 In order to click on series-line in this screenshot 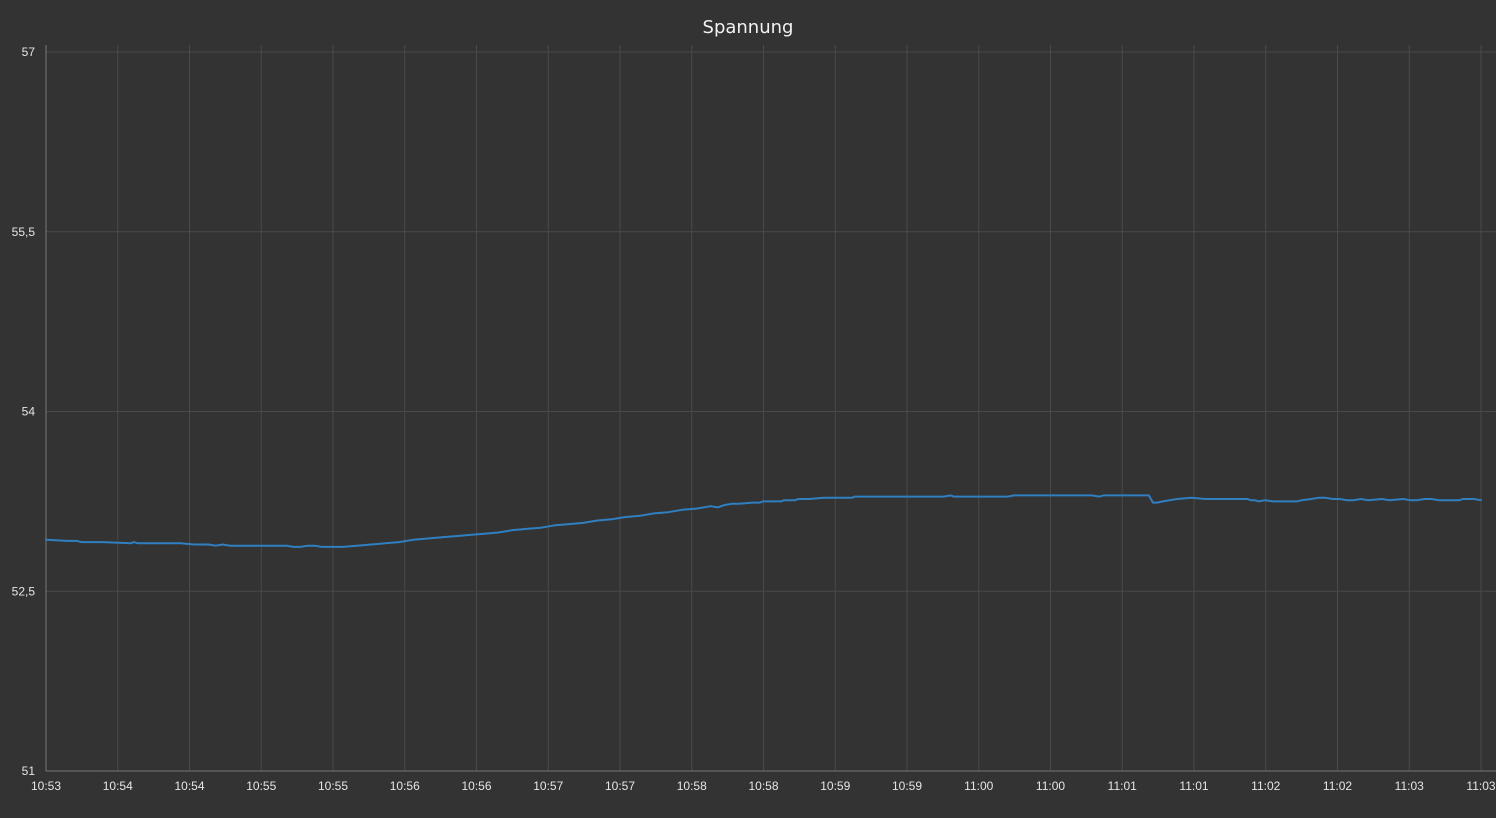, I will do `click(763, 521)`.